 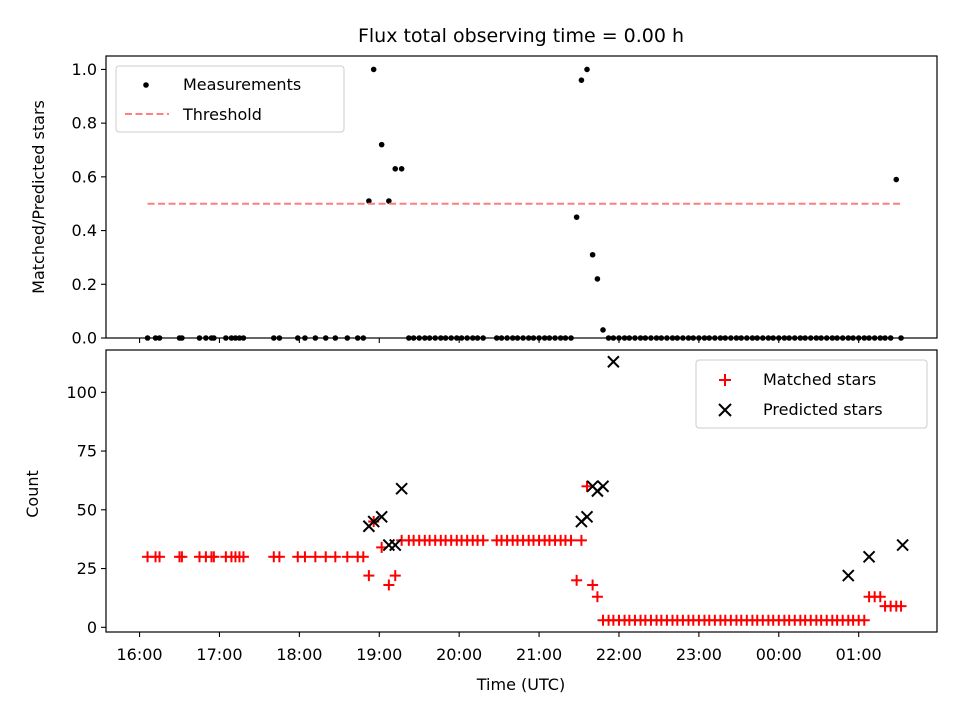 What do you see at coordinates (379, 654) in the screenshot?
I see `bottom-x-tick-label: 19:00` at bounding box center [379, 654].